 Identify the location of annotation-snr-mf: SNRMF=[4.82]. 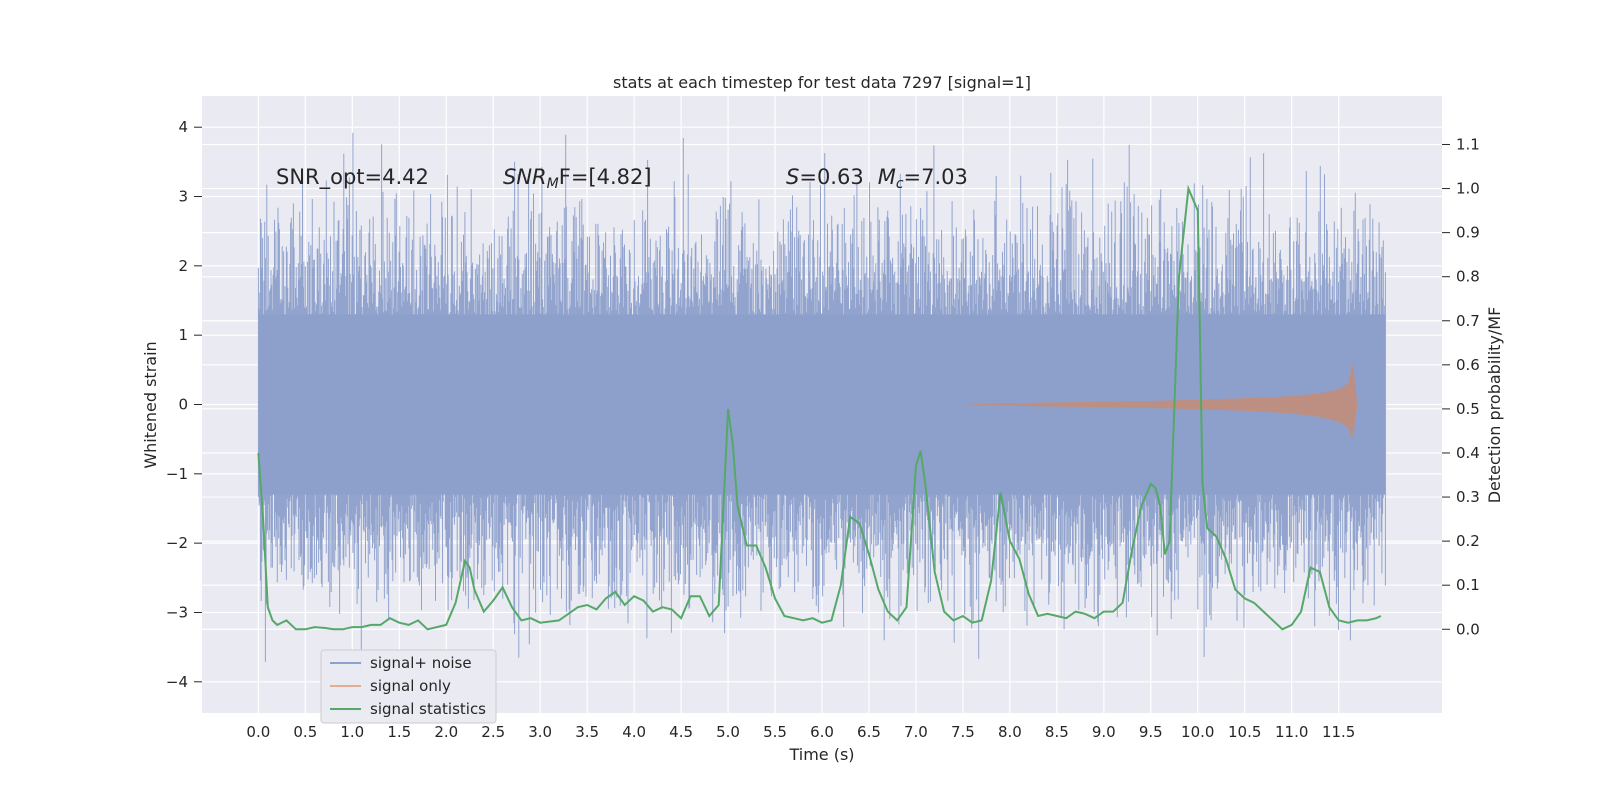
(577, 178).